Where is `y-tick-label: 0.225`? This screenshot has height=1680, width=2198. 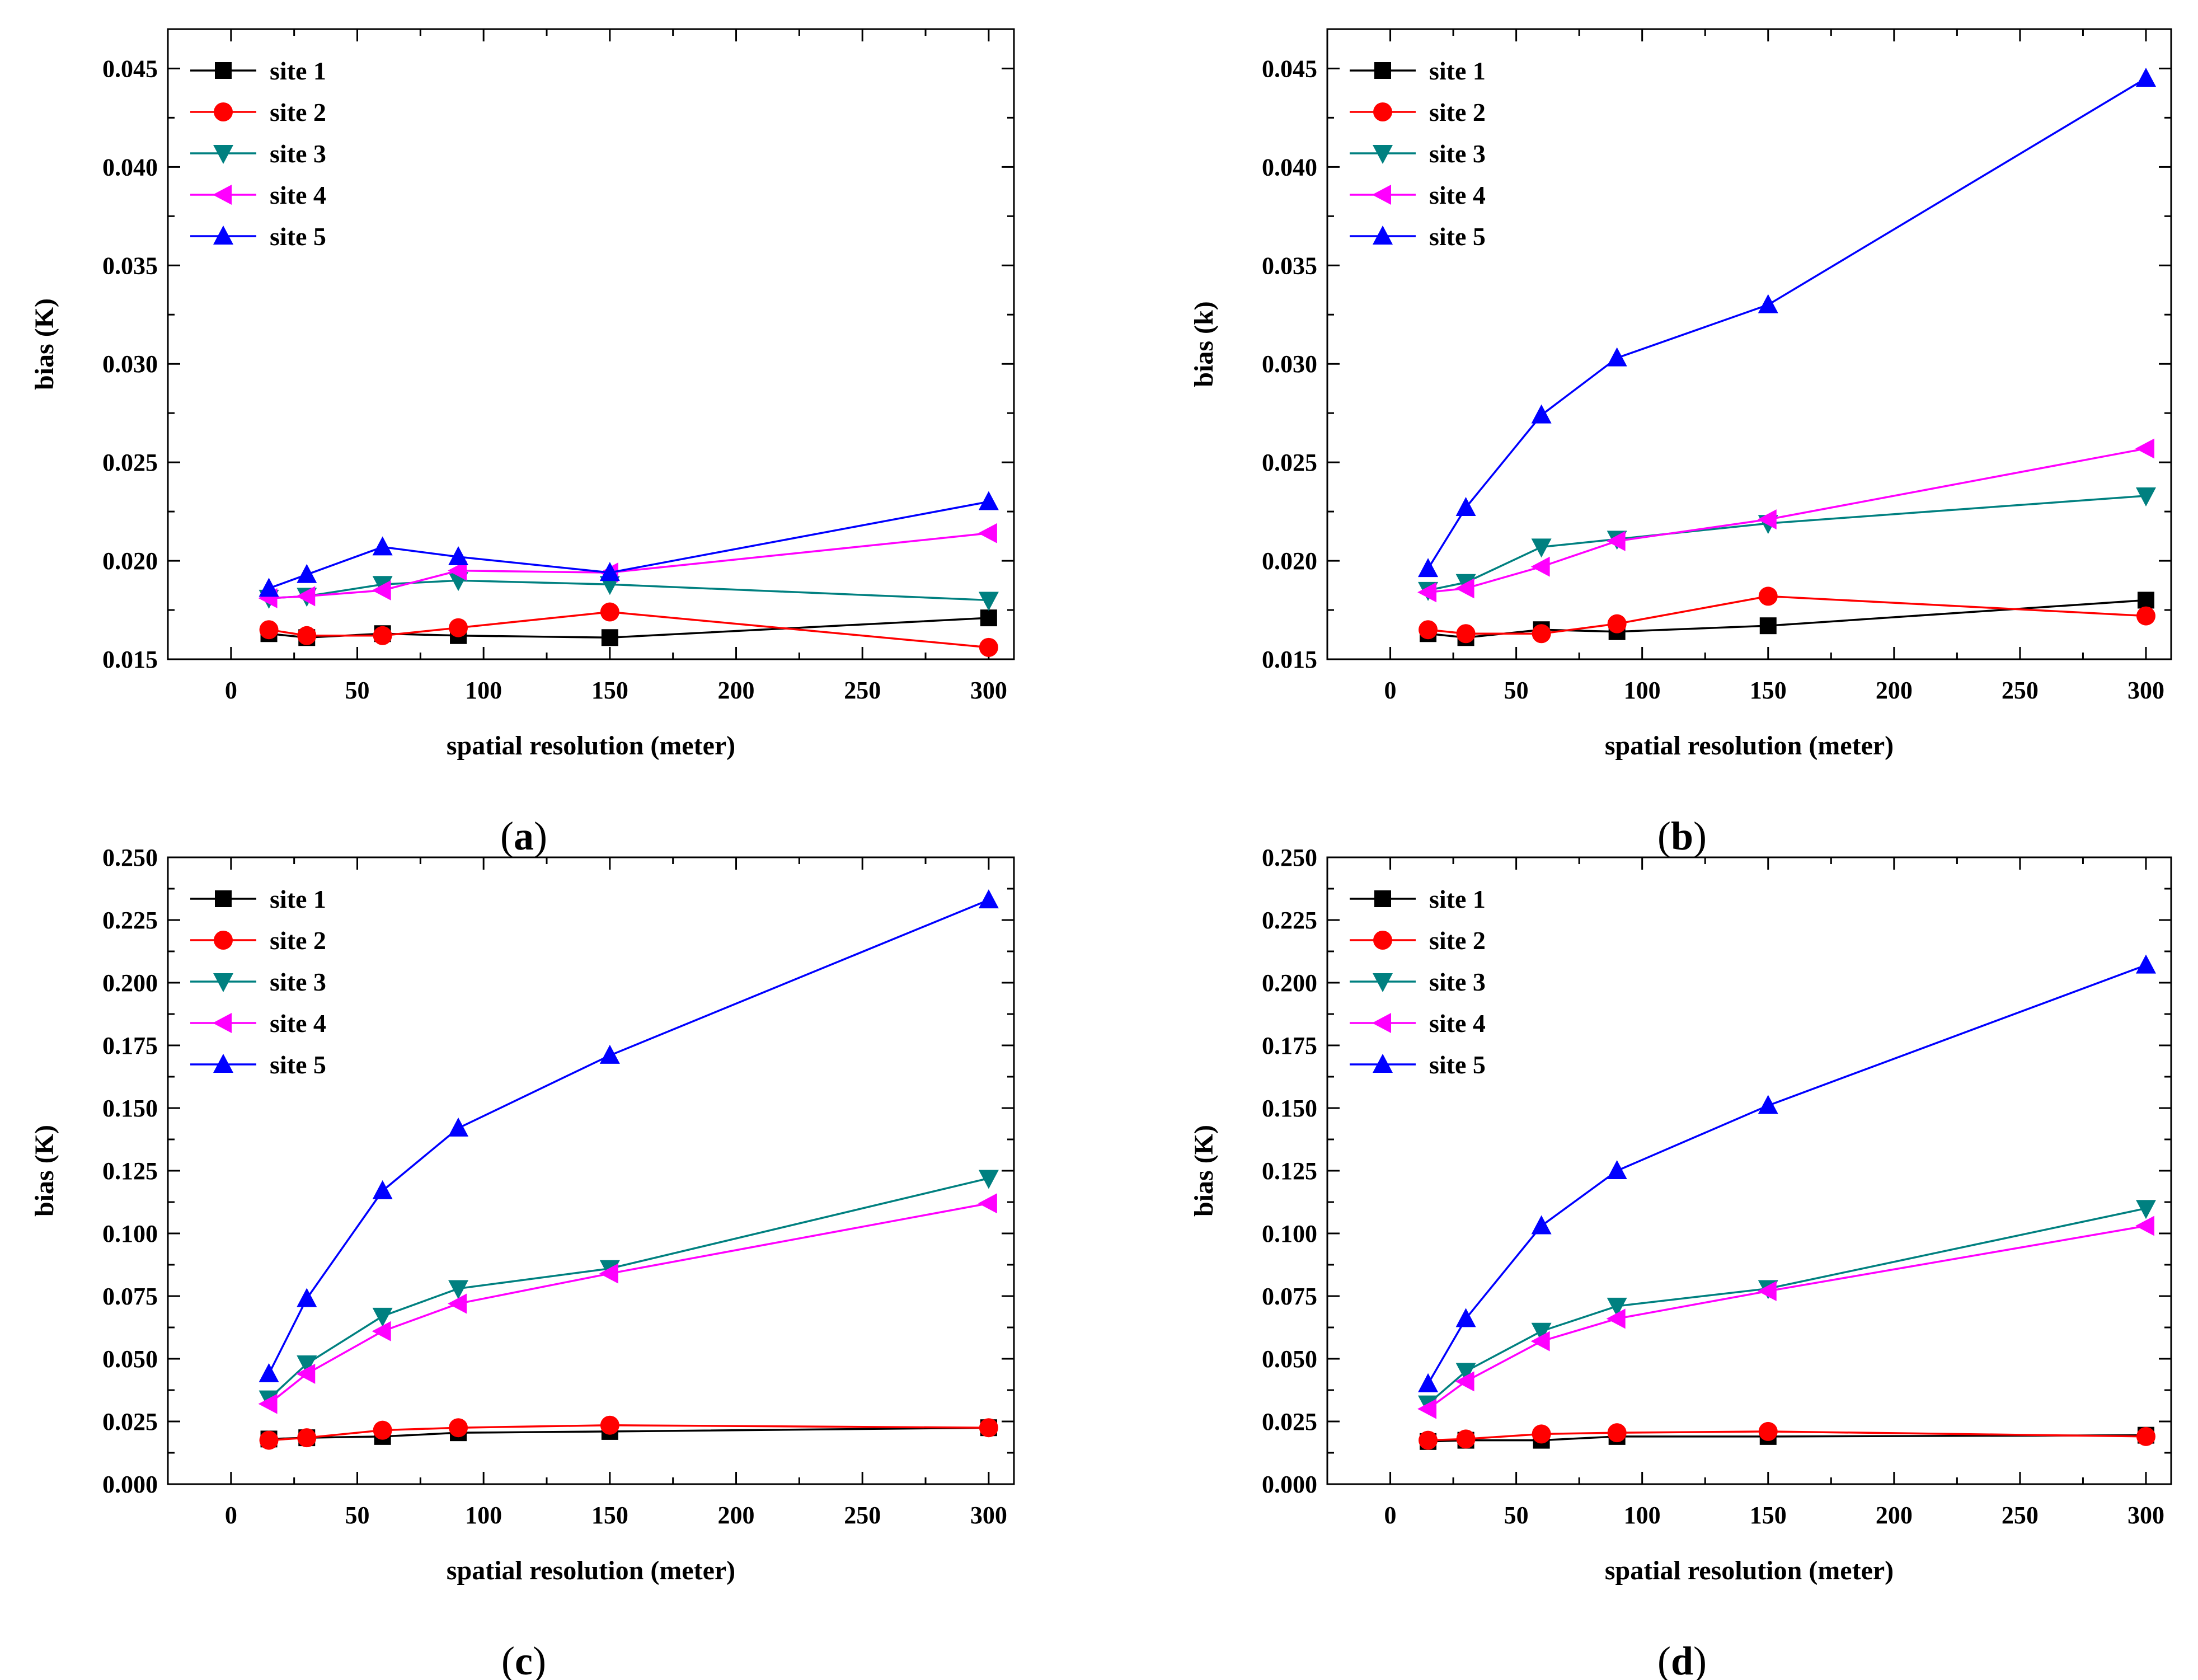
y-tick-label: 0.225 is located at coordinates (130, 921).